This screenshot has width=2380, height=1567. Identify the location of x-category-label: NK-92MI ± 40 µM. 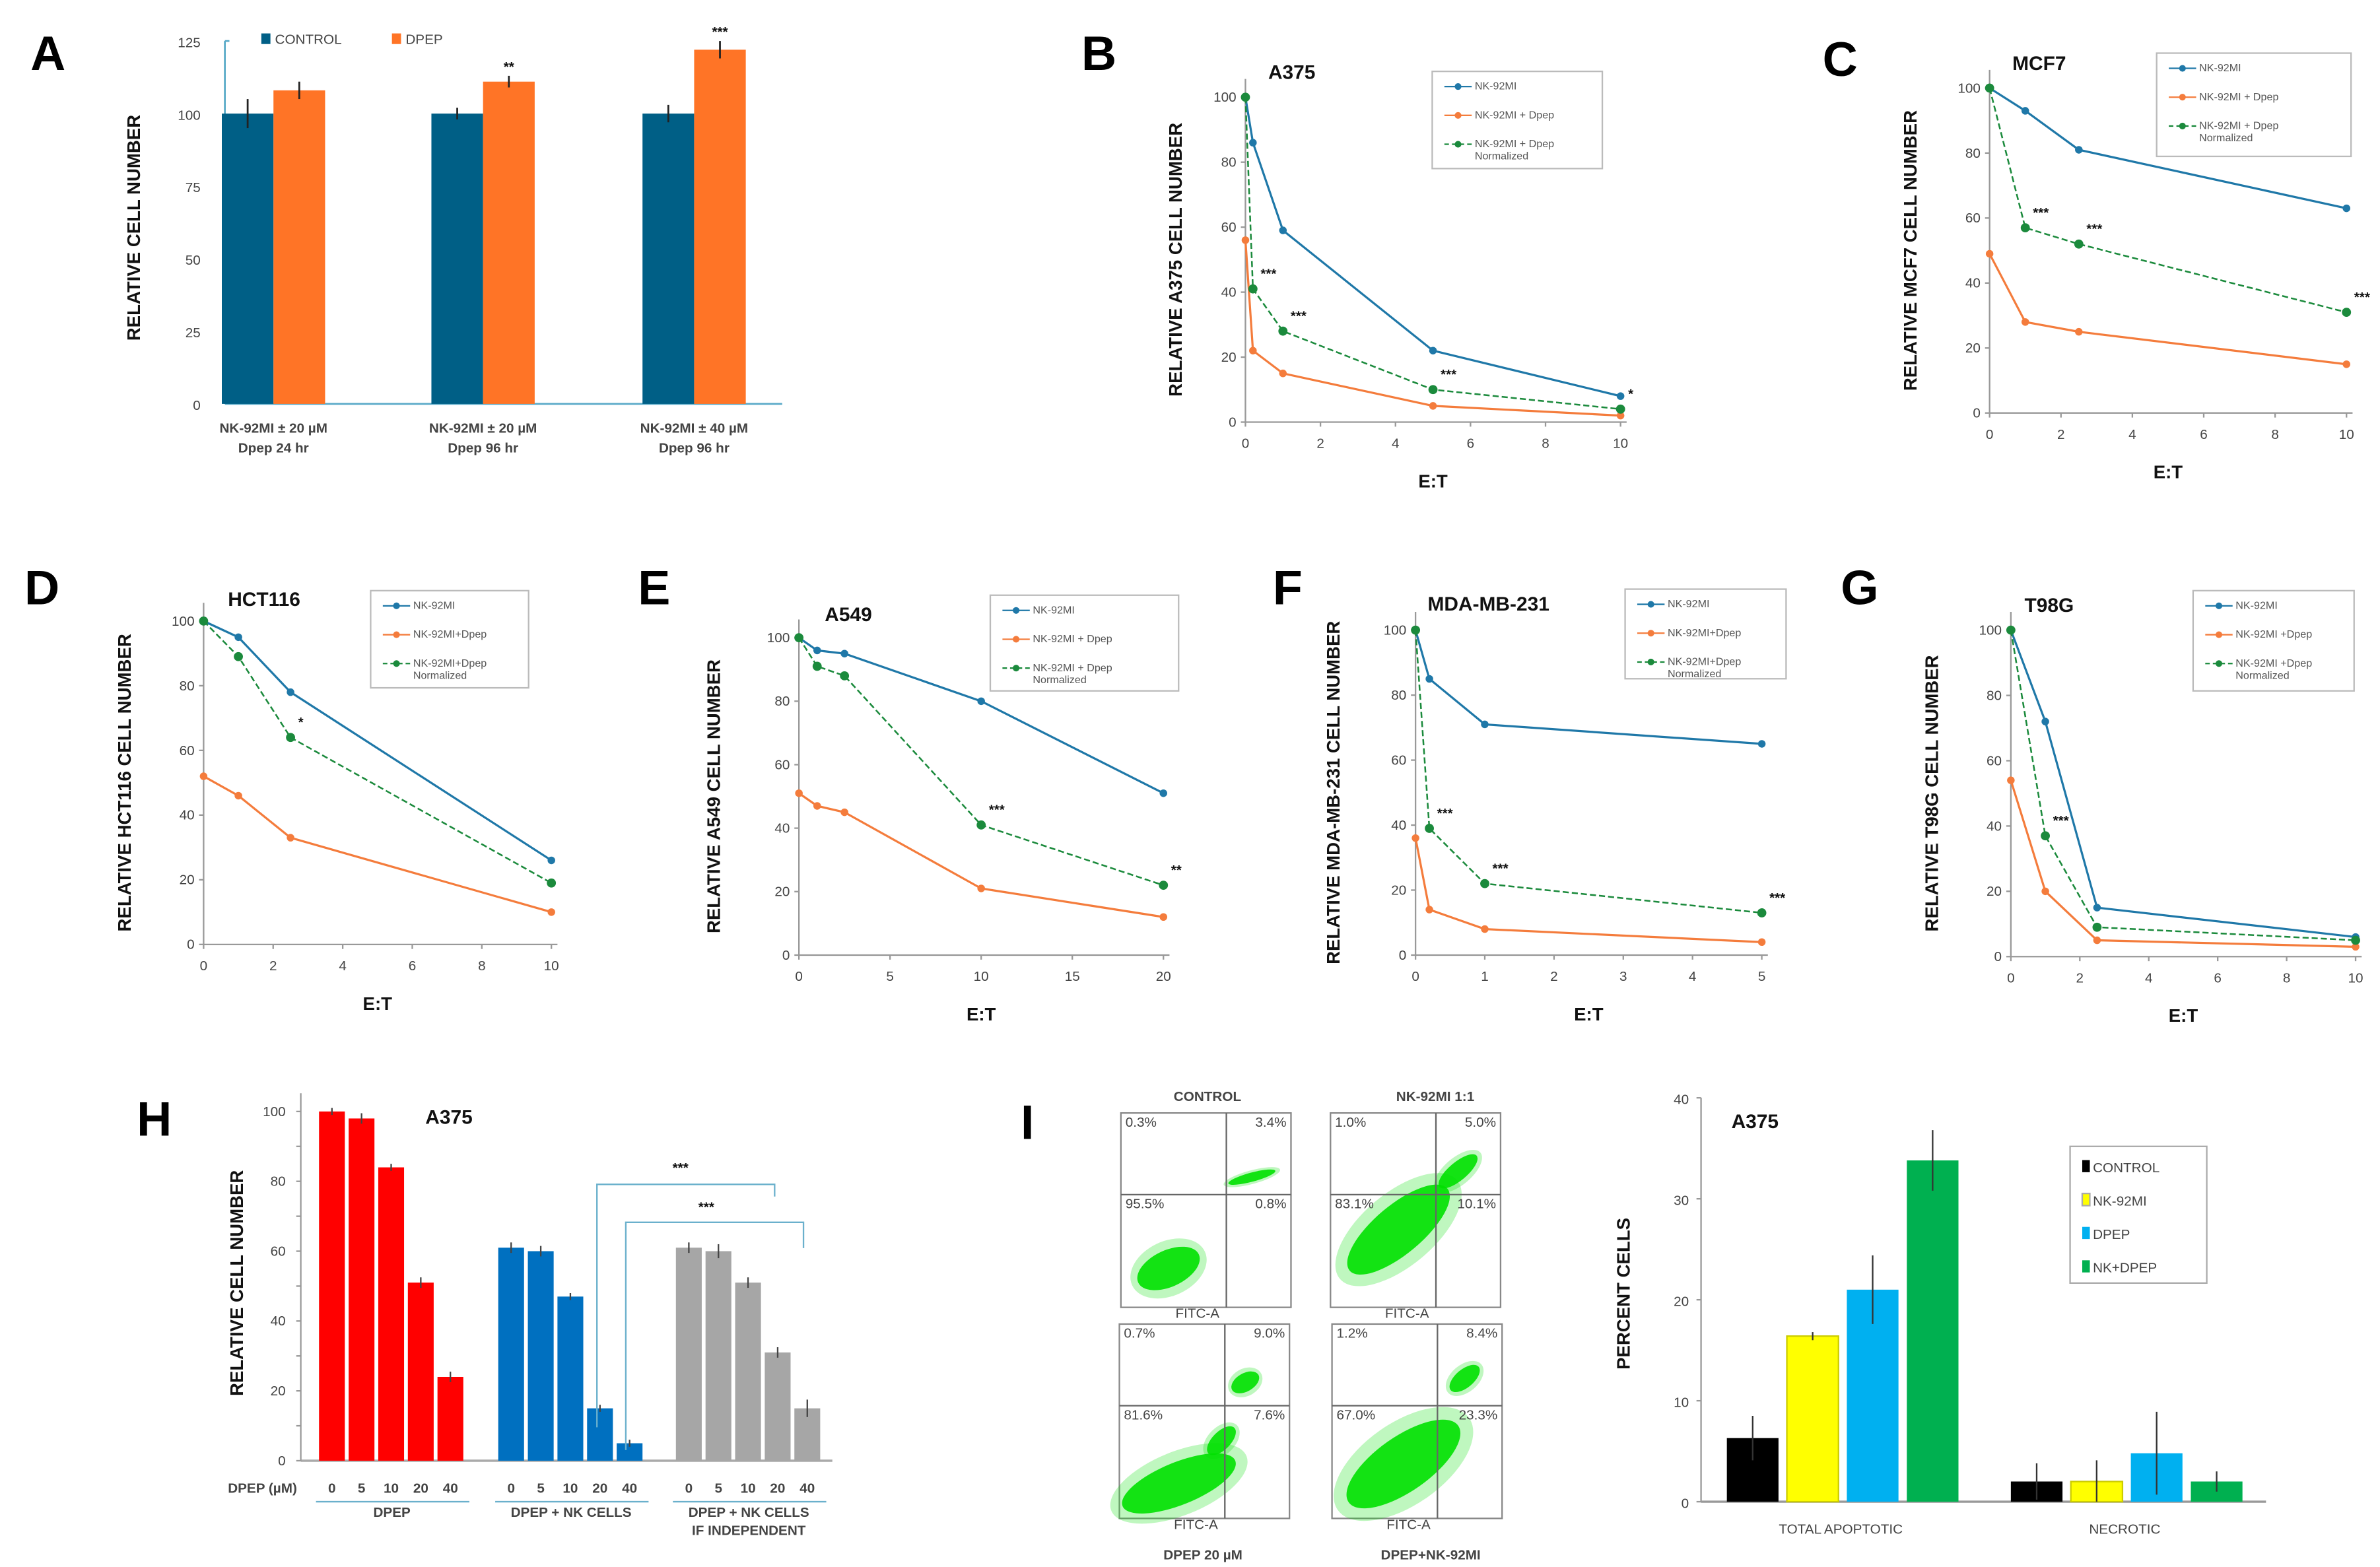
(694, 428).